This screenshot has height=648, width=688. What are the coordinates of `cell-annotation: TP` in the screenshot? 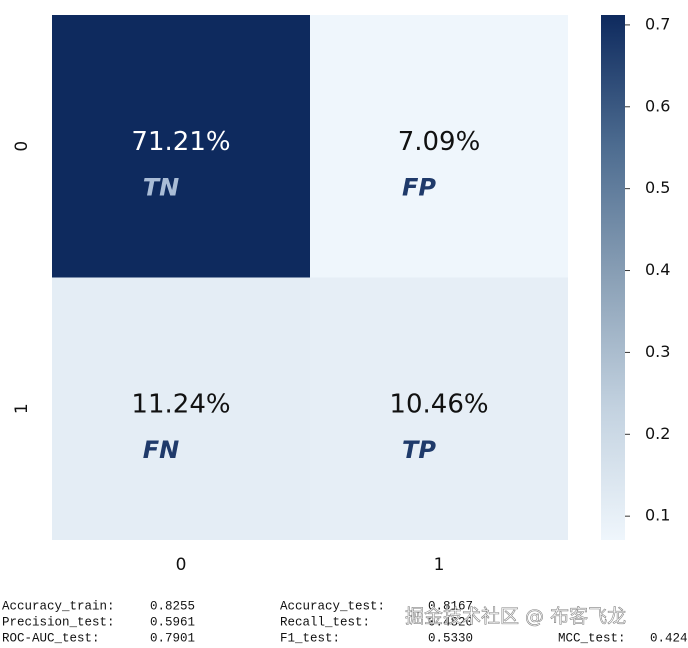 It's located at (419, 450).